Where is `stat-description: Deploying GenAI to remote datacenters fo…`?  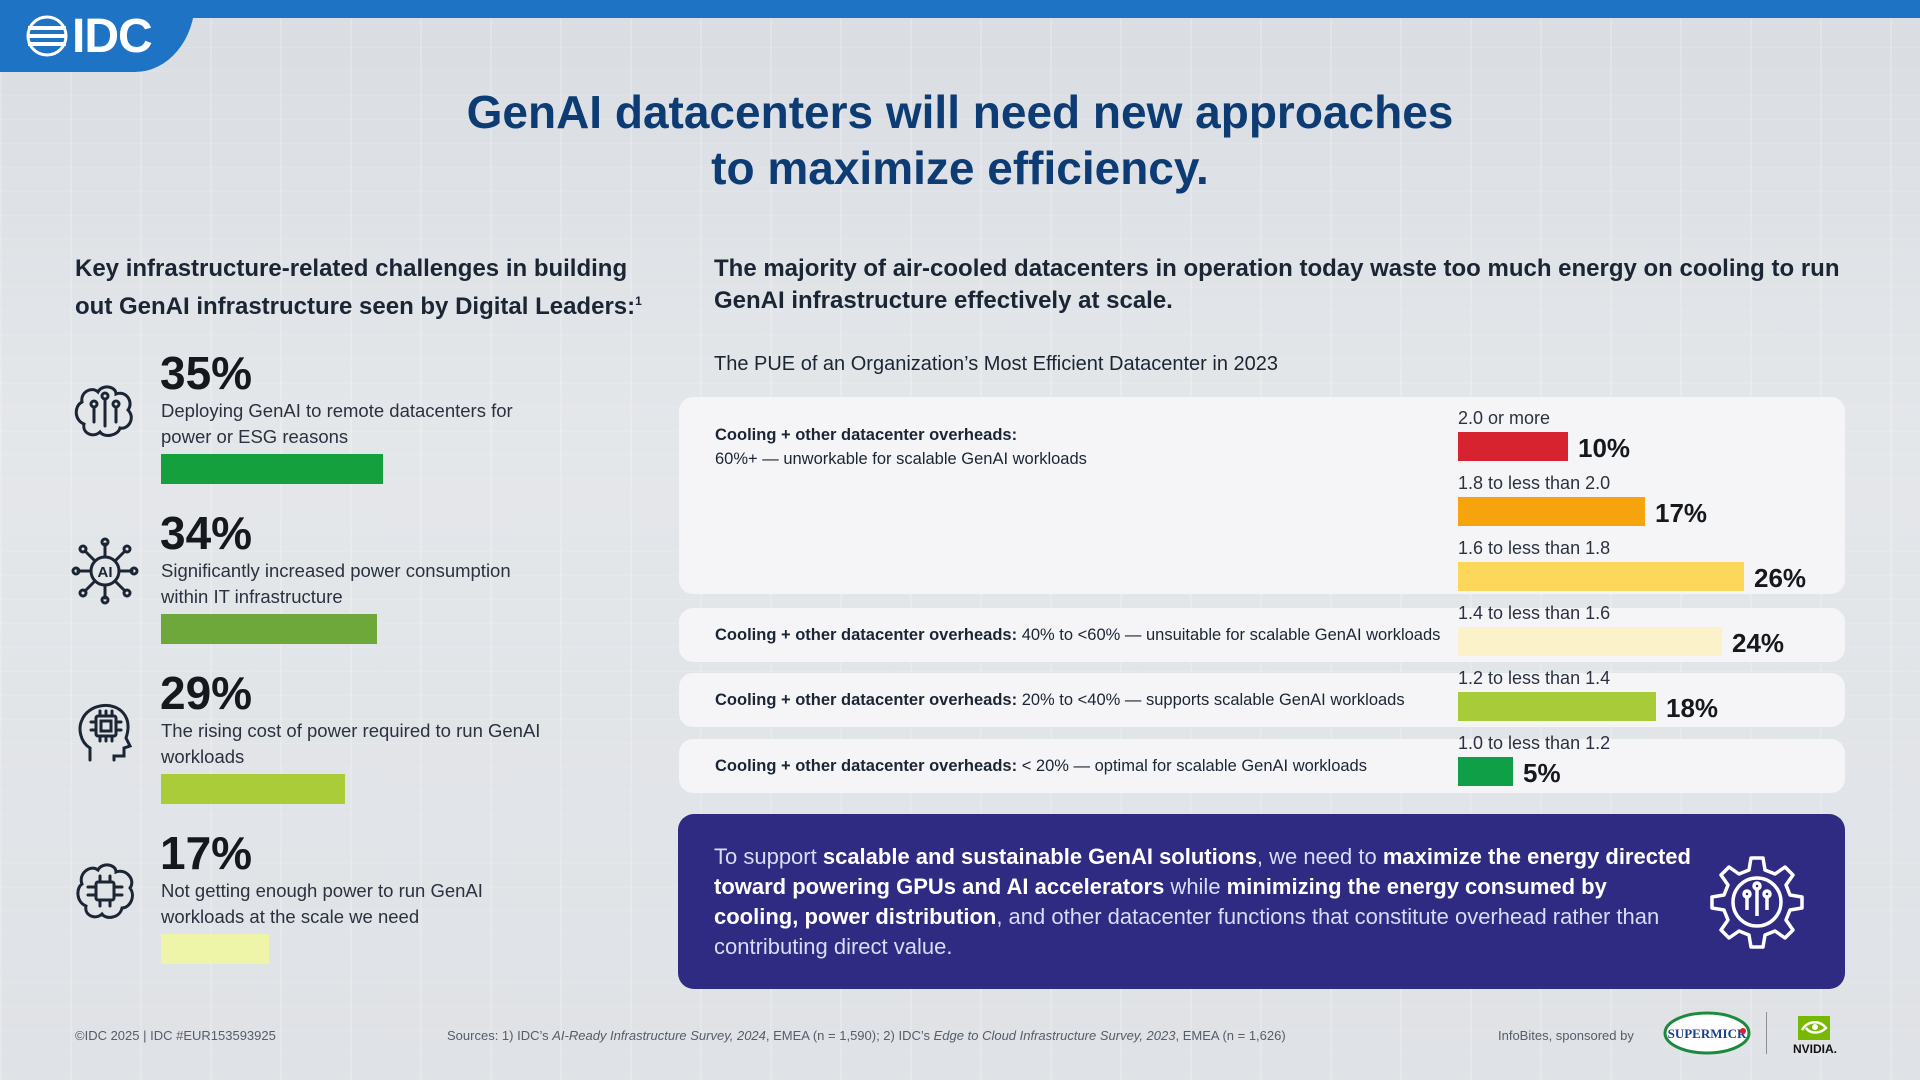
stat-description: Deploying GenAI to remote datacenters fo… is located at coordinates (337, 423).